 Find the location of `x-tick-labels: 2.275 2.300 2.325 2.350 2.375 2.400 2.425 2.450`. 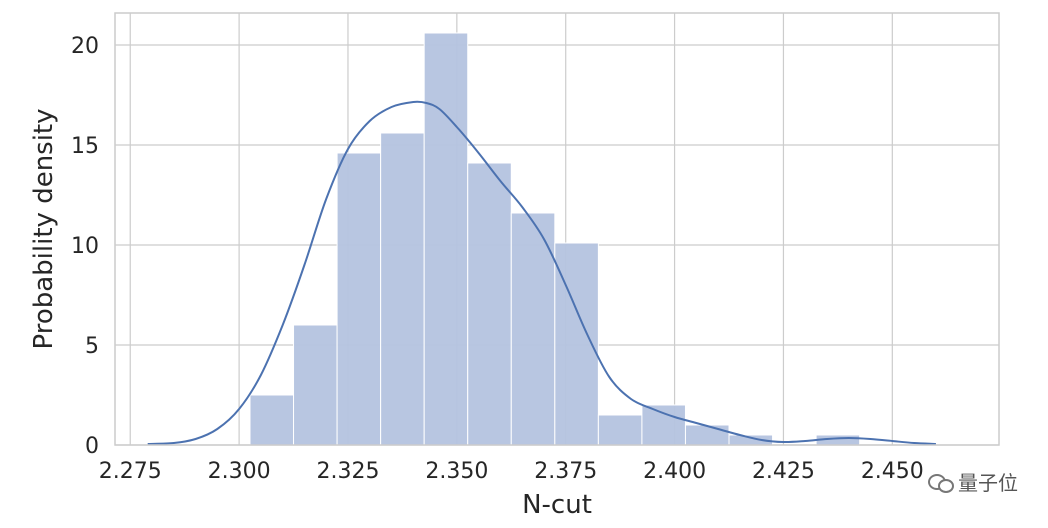

x-tick-labels: 2.275 2.300 2.325 2.350 2.375 2.400 2.425 2.450 is located at coordinates (511, 471).